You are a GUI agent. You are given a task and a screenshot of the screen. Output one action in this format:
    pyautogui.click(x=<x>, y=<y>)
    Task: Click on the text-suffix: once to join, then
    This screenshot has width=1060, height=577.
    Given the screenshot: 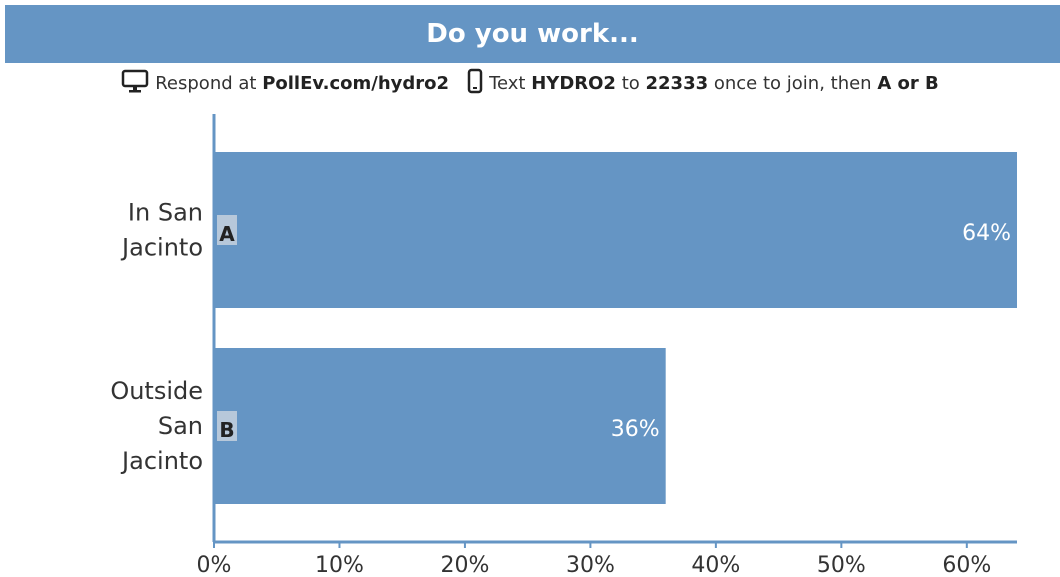 What is the action you would take?
    pyautogui.click(x=792, y=83)
    